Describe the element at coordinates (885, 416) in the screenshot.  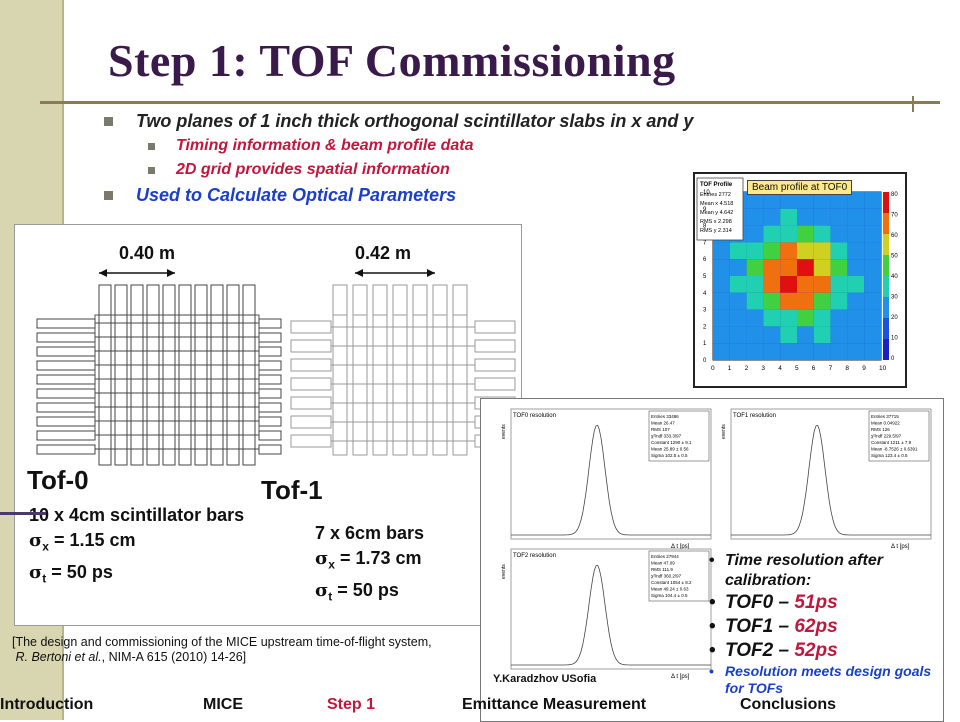
I see `histogram-stat-line: Entries 37715` at that location.